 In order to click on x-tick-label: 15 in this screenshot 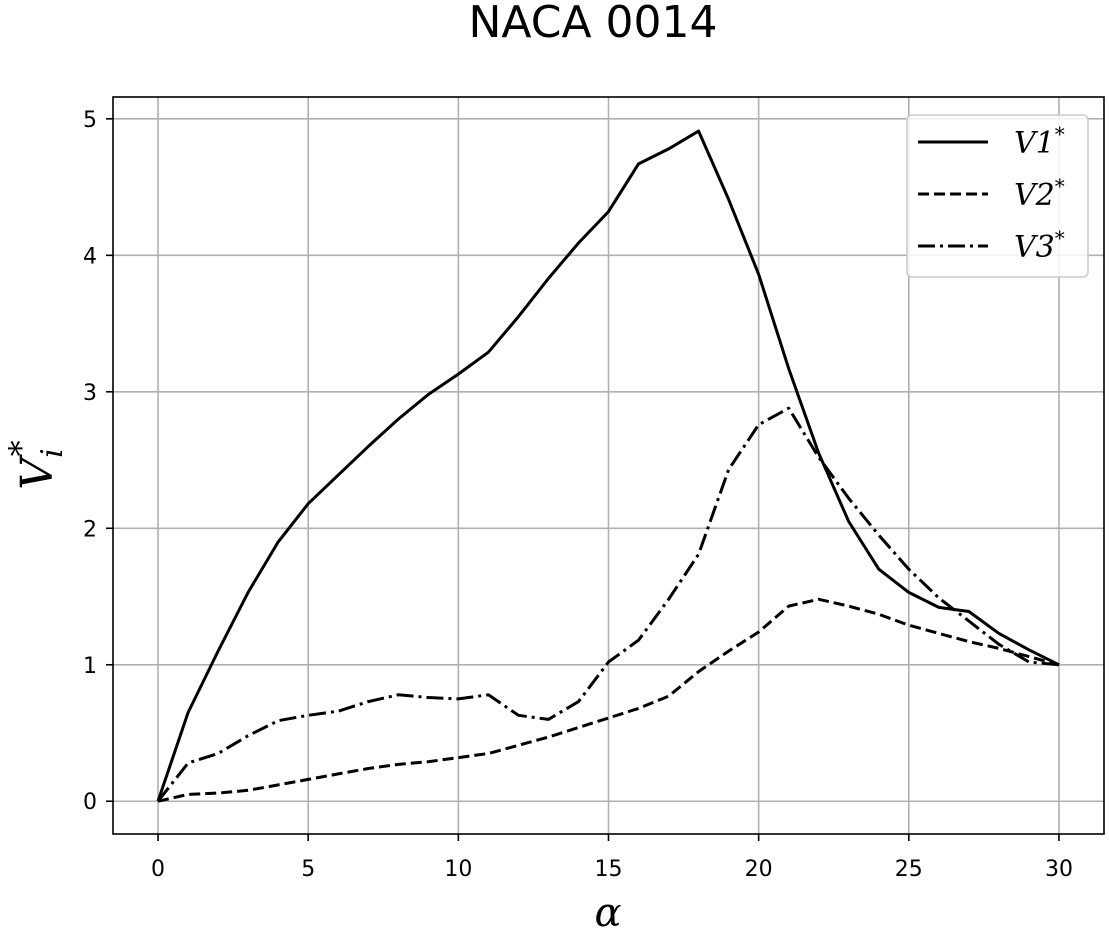, I will do `click(609, 869)`.